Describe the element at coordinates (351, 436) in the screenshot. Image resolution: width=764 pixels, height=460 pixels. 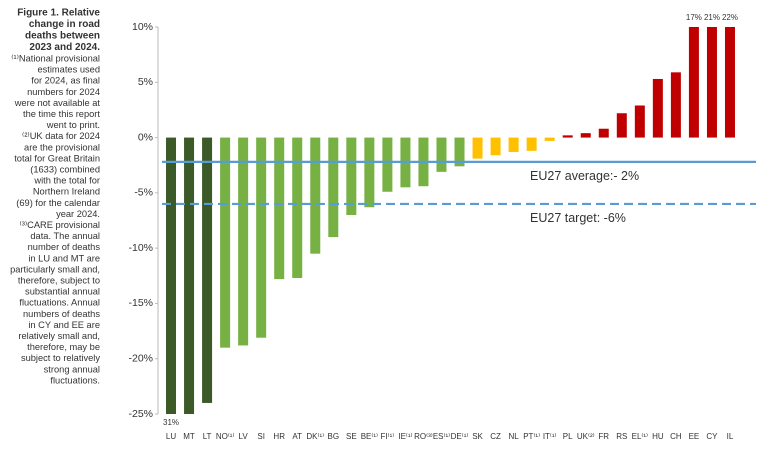
I see `x-tick-label: SE` at that location.